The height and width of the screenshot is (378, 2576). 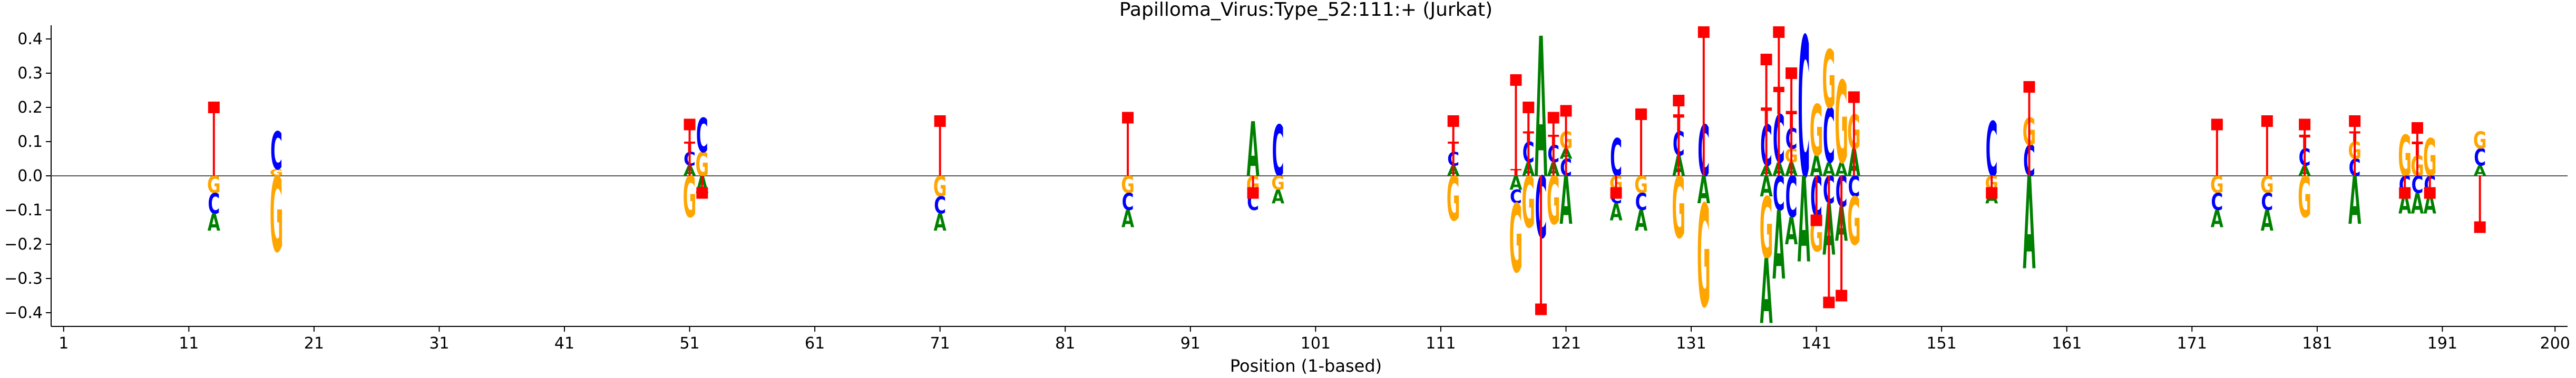 I want to click on x-tick-label: 161, so click(x=2067, y=344).